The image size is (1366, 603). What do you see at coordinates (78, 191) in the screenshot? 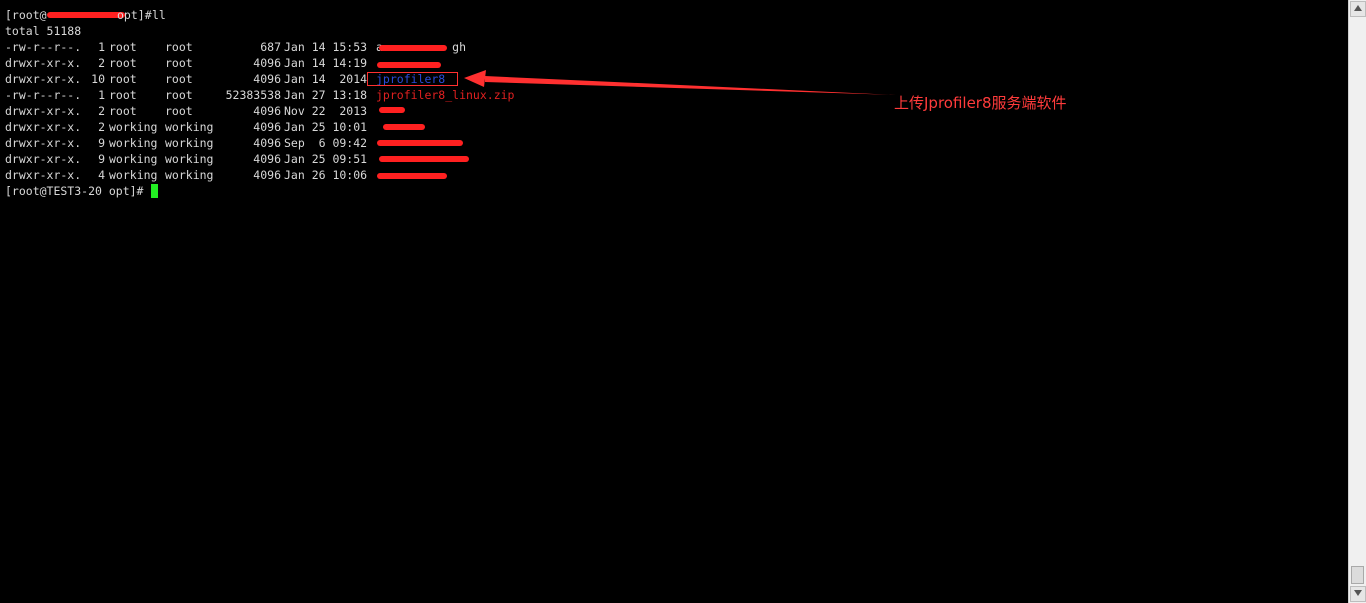
I see `final-prompt: [root@TEST3-20 opt]#` at bounding box center [78, 191].